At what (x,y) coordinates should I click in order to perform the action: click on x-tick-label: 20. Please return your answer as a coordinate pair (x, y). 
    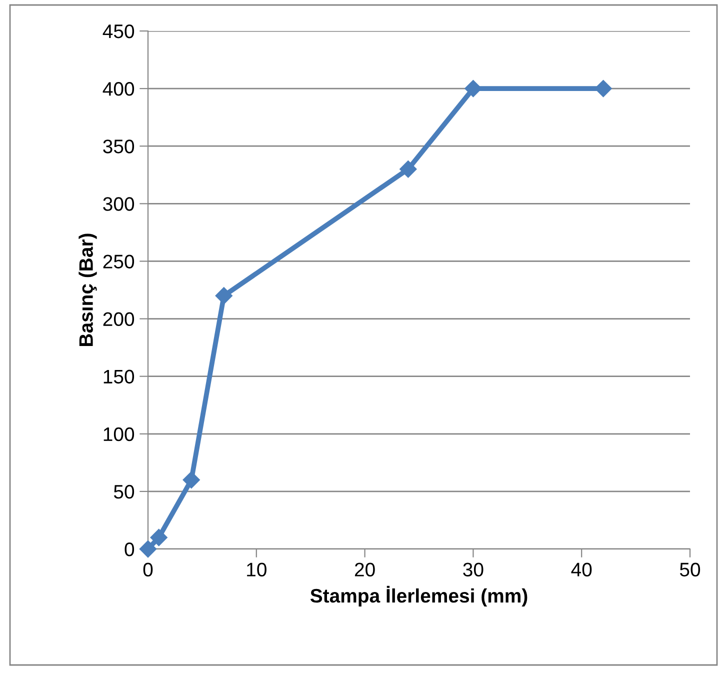
    Looking at the image, I should click on (364, 569).